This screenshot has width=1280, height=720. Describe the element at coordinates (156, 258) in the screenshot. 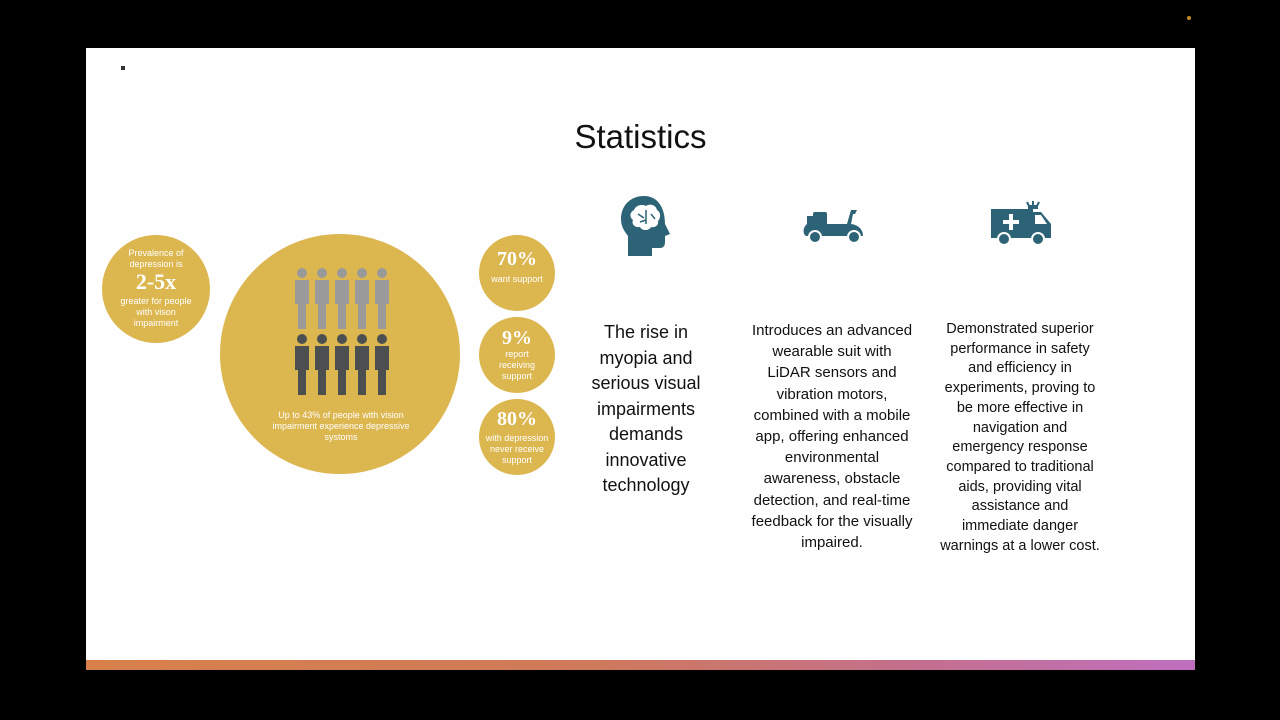

I see `prevalence-line1: Prevalence of depression is` at that location.